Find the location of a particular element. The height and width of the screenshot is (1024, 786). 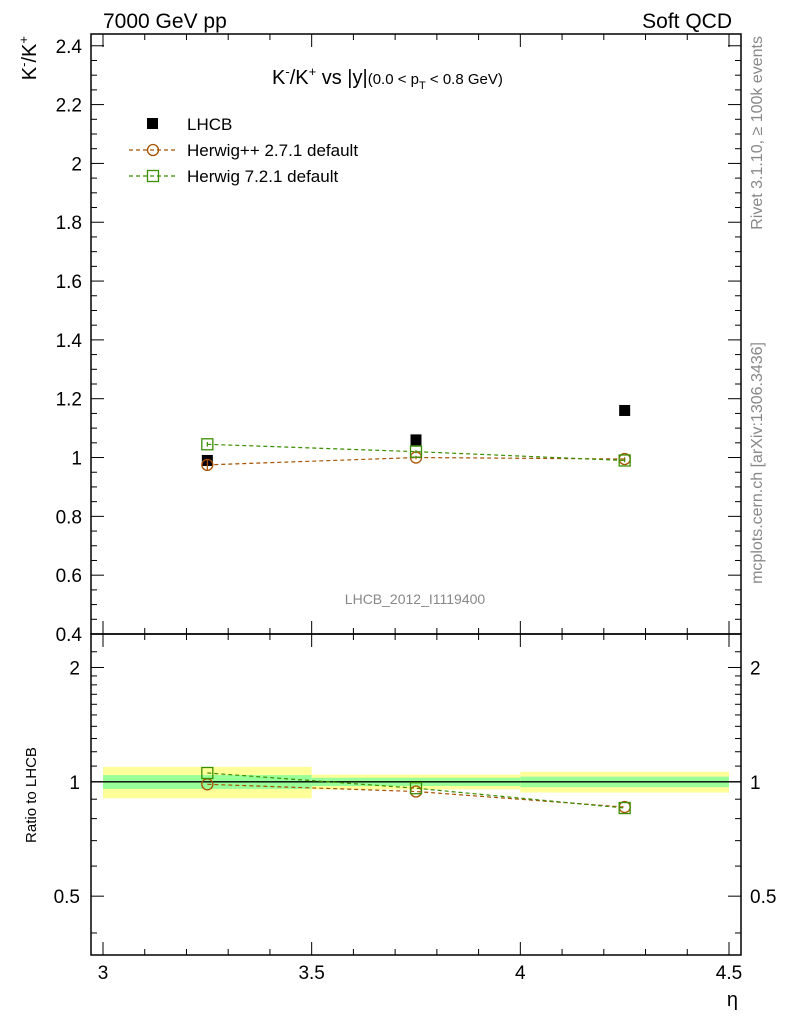

upper-plot-marks is located at coordinates (416, 438).